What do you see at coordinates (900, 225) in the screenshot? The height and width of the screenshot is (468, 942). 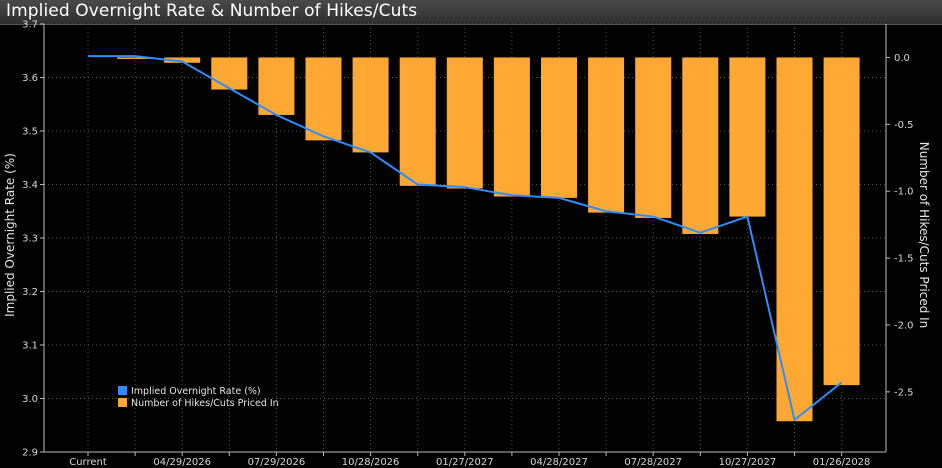 I see `right-axis-ticks: 0.0 -0.5 -1.0 -1.5 -2.0 -2.5` at bounding box center [900, 225].